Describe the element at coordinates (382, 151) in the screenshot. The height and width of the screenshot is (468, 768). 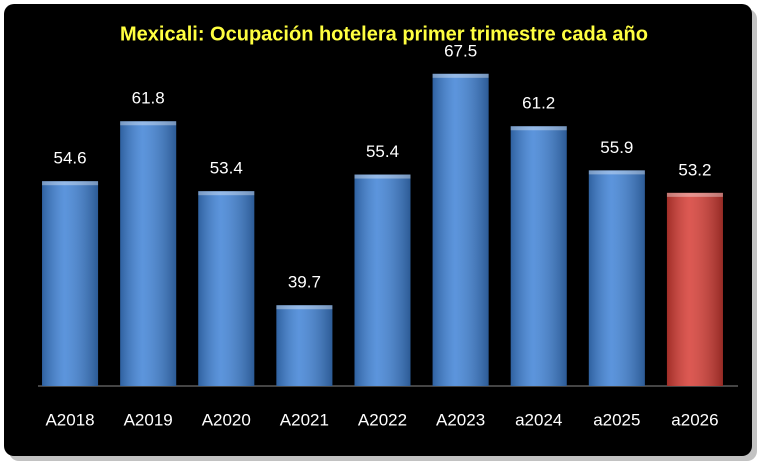
I see `value-label: 55.4` at that location.